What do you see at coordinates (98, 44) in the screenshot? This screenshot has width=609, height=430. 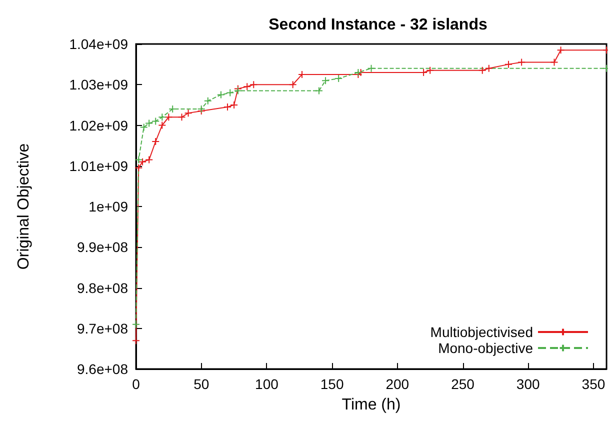 I see `y-tick-label: 1.04e+09` at bounding box center [98, 44].